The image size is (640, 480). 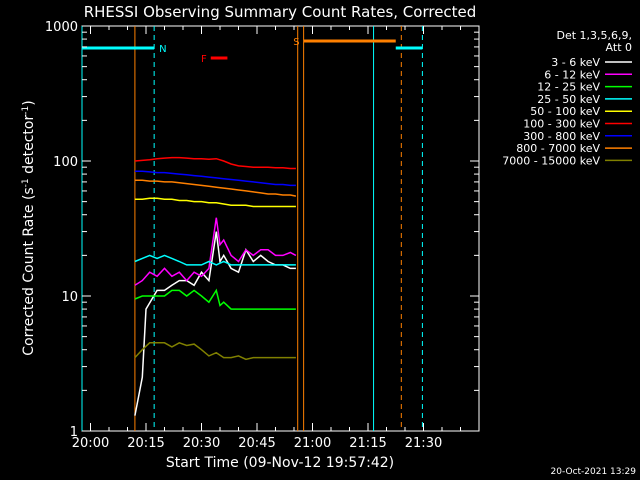 What do you see at coordinates (561, 136) in the screenshot?
I see `legend-label: 300 - 800 keV` at bounding box center [561, 136].